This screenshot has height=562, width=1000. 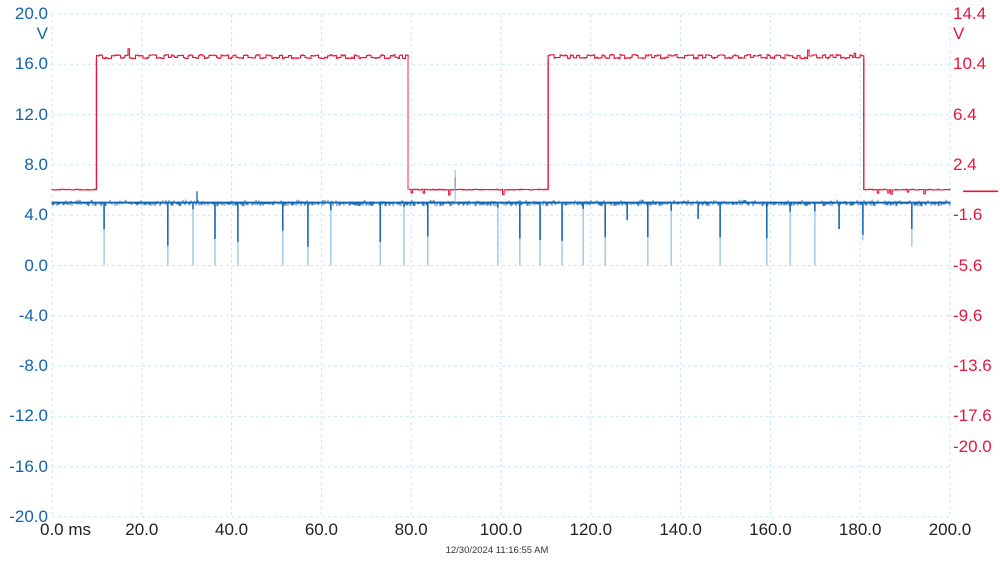 I want to click on x-axis-tick-label: 200.0, so click(x=950, y=529).